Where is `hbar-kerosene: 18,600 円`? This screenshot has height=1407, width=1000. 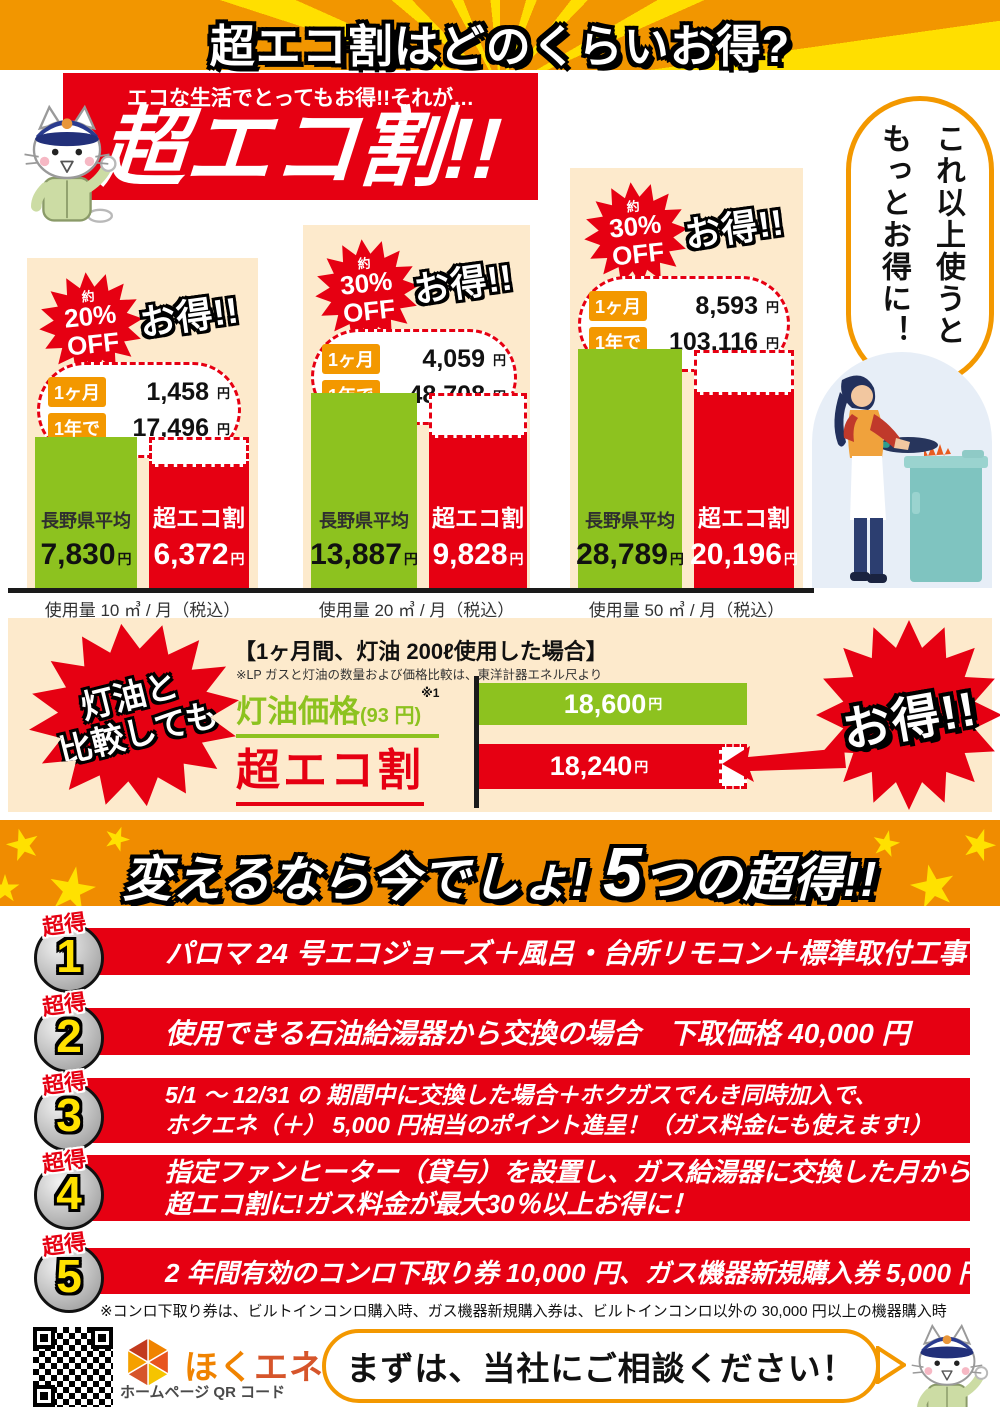 hbar-kerosene: 18,600 円 is located at coordinates (613, 704).